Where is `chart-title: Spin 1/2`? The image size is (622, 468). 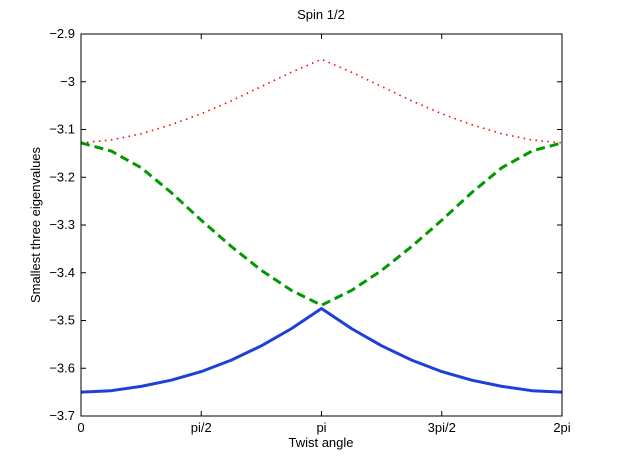
chart-title: Spin 1/2 is located at coordinates (321, 14).